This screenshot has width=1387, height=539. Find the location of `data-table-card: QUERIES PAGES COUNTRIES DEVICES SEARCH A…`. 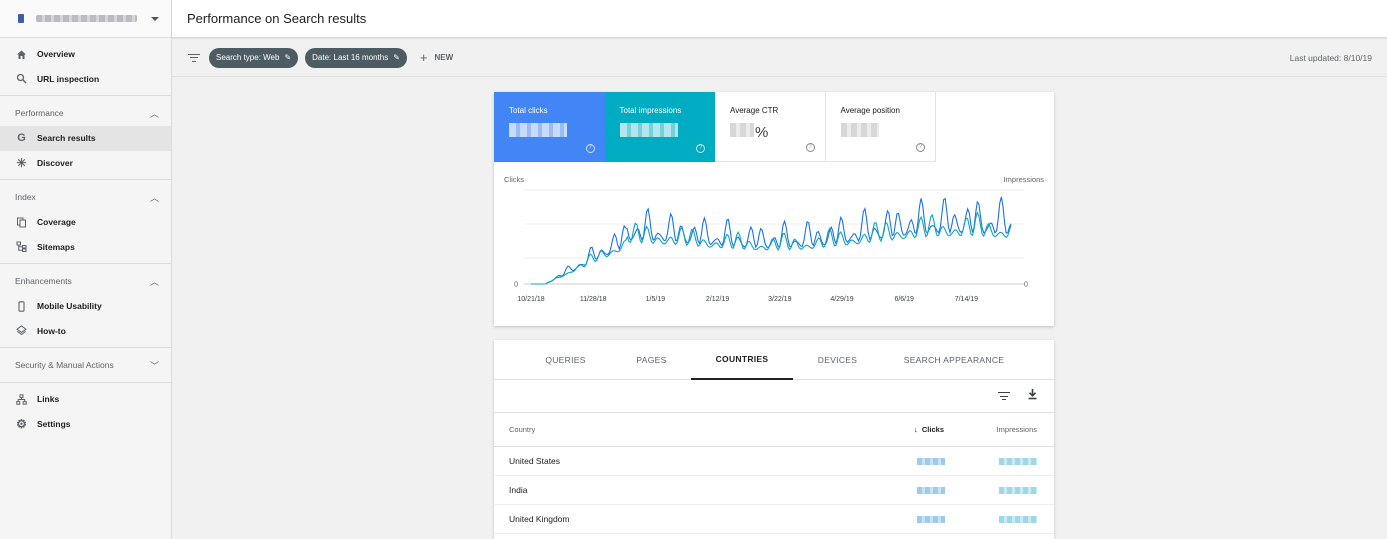

data-table-card: QUERIES PAGES COUNTRIES DEVICES SEARCH A… is located at coordinates (774, 439).